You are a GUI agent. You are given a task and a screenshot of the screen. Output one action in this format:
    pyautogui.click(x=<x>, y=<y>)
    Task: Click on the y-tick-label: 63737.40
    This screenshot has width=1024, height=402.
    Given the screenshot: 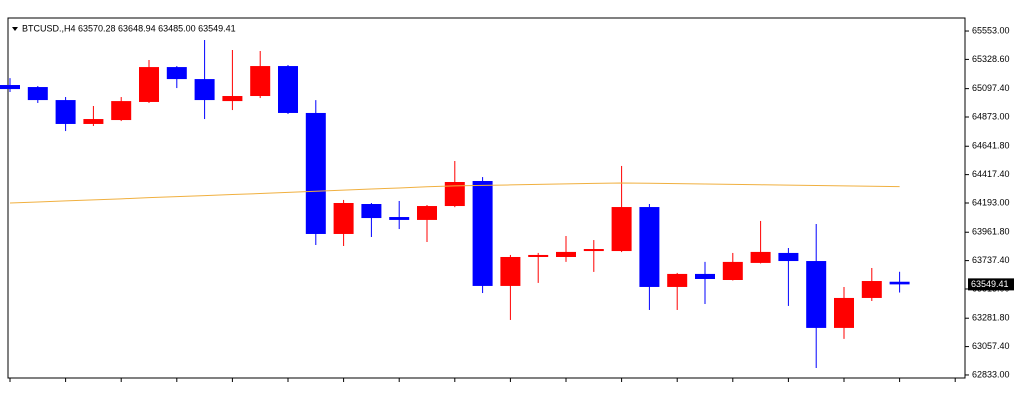 What is the action you would take?
    pyautogui.click(x=991, y=260)
    